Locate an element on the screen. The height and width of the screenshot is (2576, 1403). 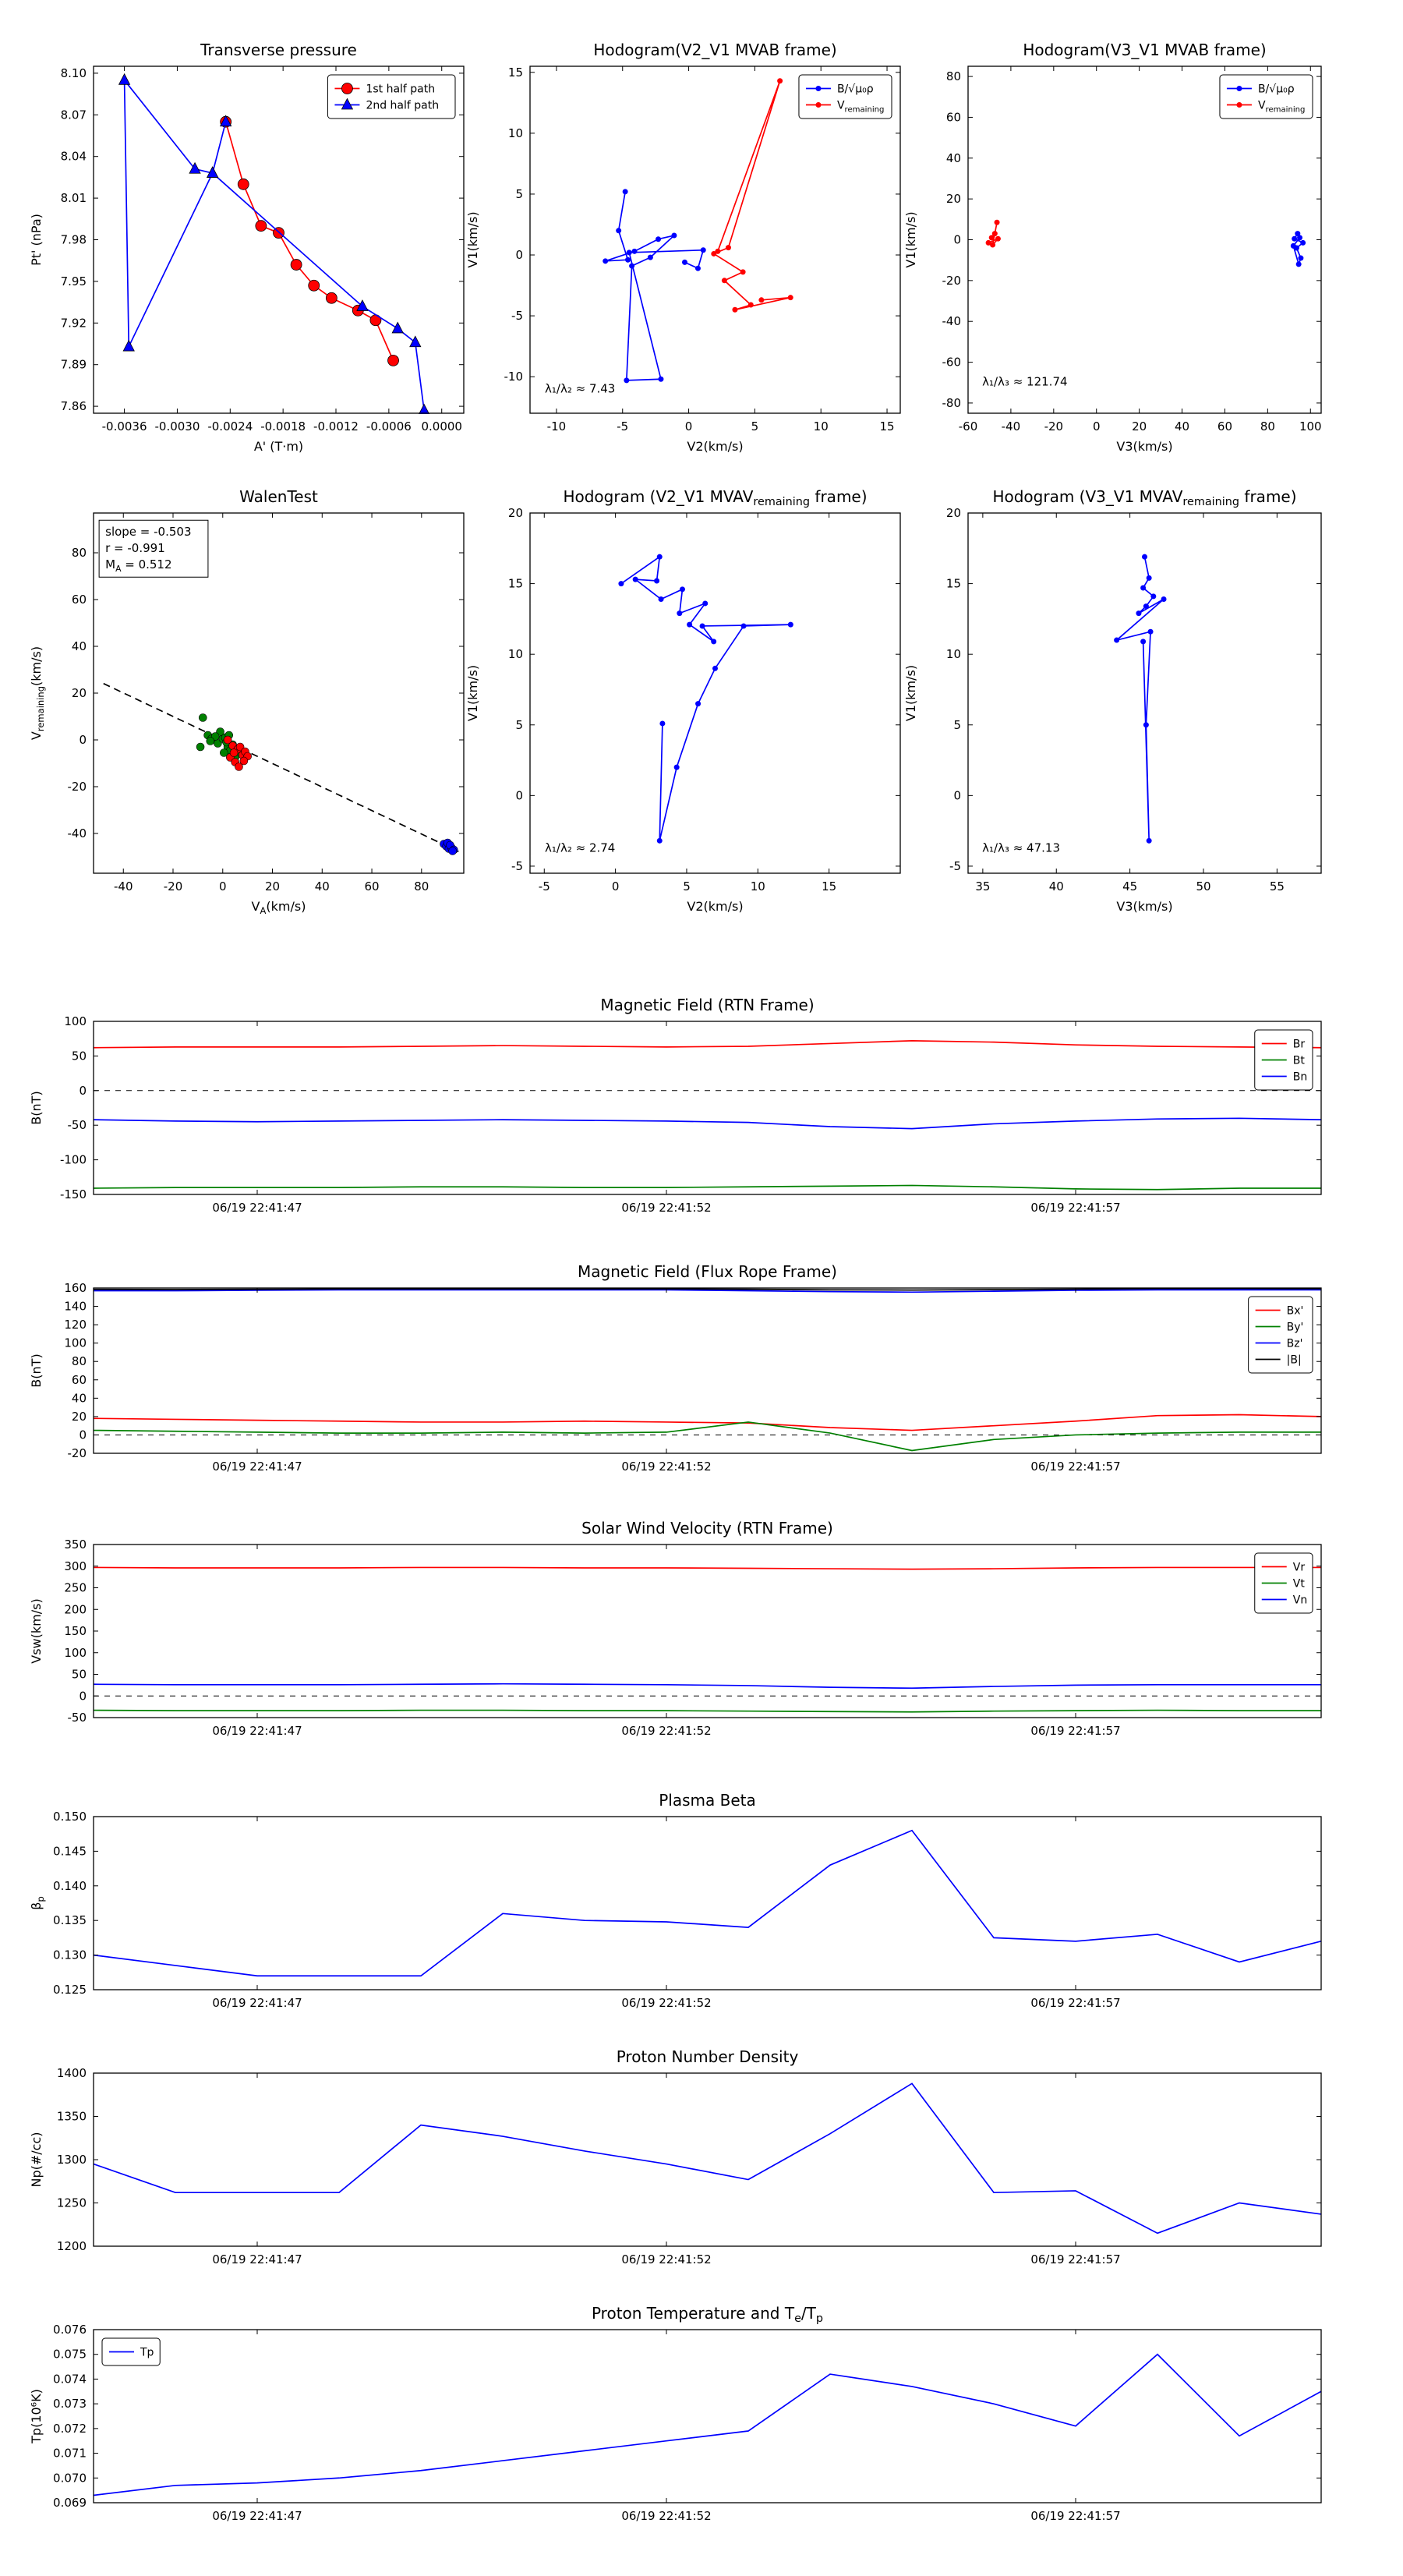
y-tick-label: 0.075 is located at coordinates (70, 2355).